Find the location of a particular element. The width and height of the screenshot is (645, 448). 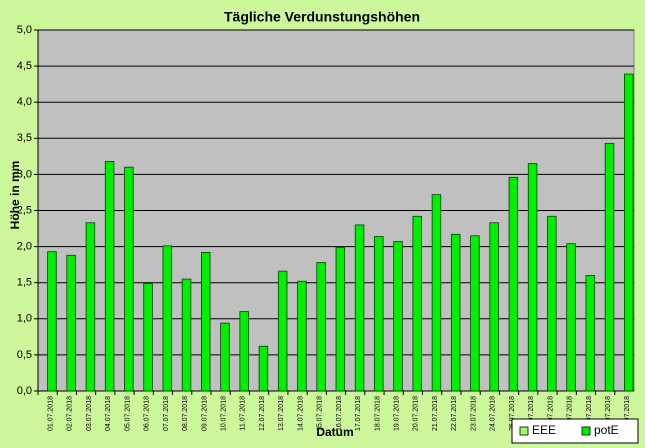

x-tick-label: 02.07.2018 is located at coordinates (70, 413).